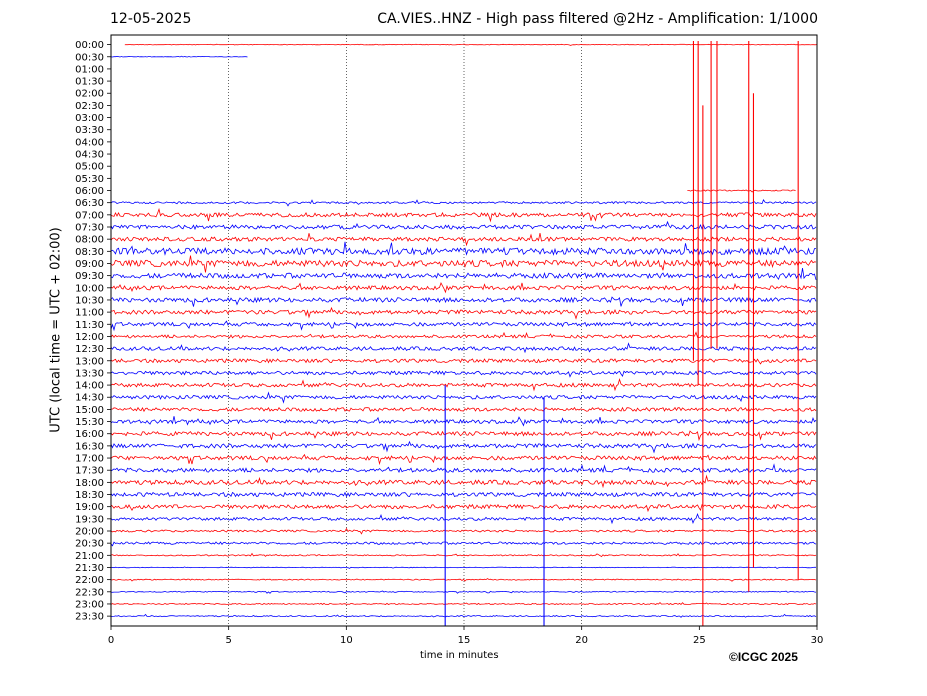 The width and height of the screenshot is (927, 696). I want to click on trace-row-1900, so click(464, 508).